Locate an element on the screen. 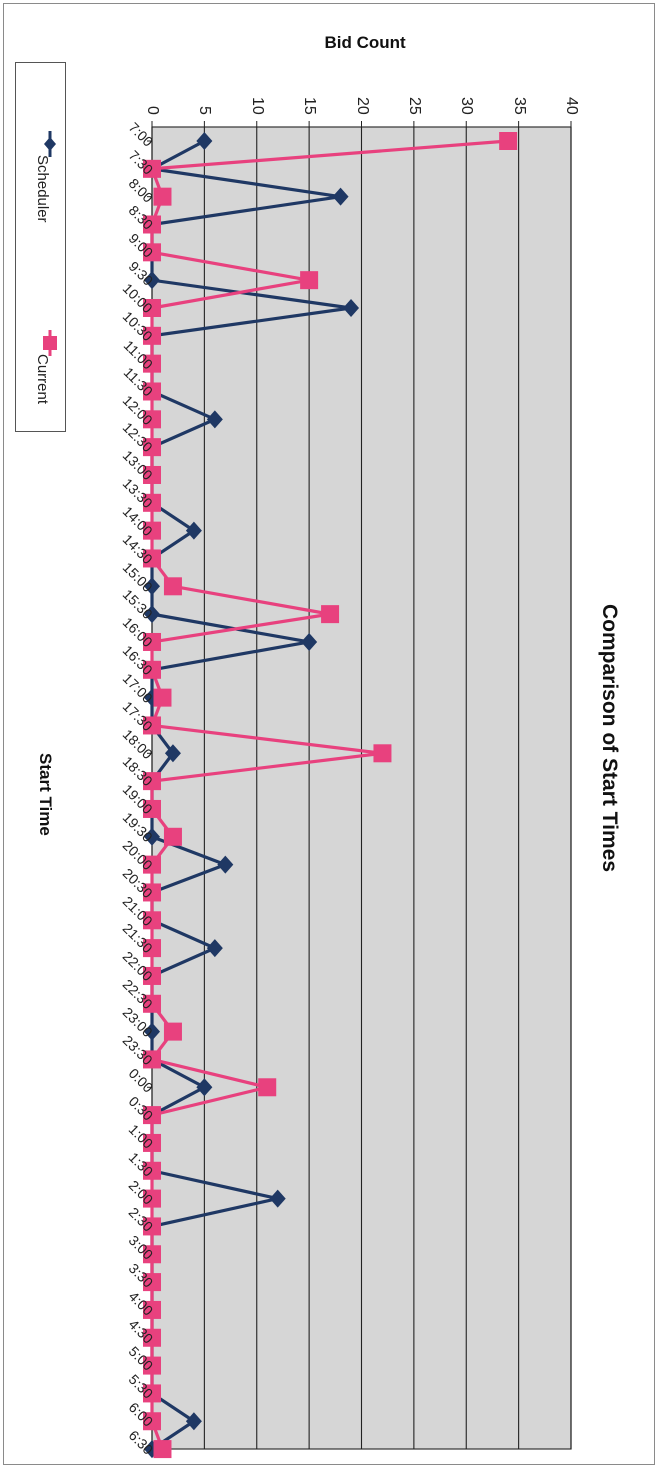 The height and width of the screenshot is (1471, 662). y-tick-label: 10 is located at coordinates (257, 106).